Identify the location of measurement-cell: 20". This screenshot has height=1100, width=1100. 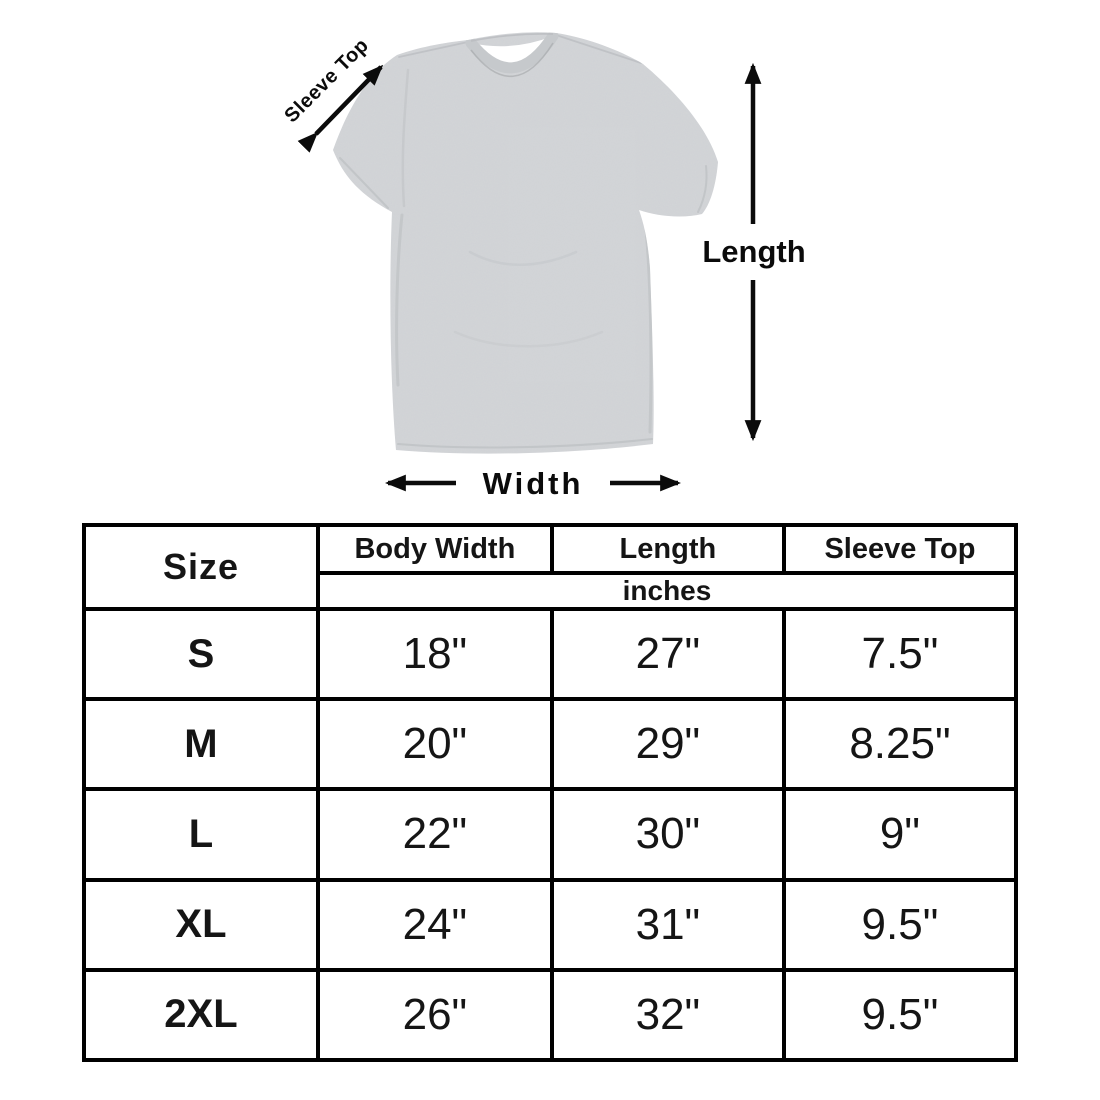
(434, 744).